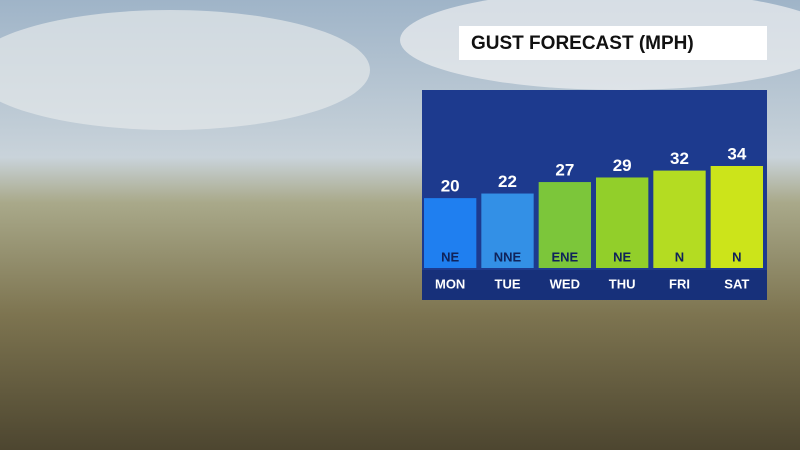 The height and width of the screenshot is (455, 800). I want to click on value-label: 22, so click(507, 181).